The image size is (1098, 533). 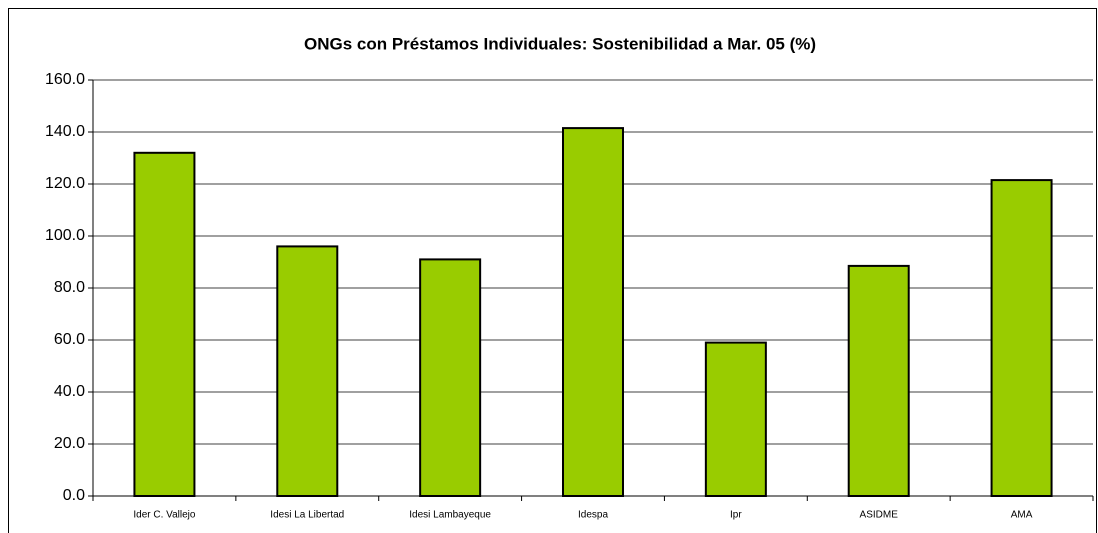 I want to click on y-tick-label: 0.0, so click(x=74, y=495).